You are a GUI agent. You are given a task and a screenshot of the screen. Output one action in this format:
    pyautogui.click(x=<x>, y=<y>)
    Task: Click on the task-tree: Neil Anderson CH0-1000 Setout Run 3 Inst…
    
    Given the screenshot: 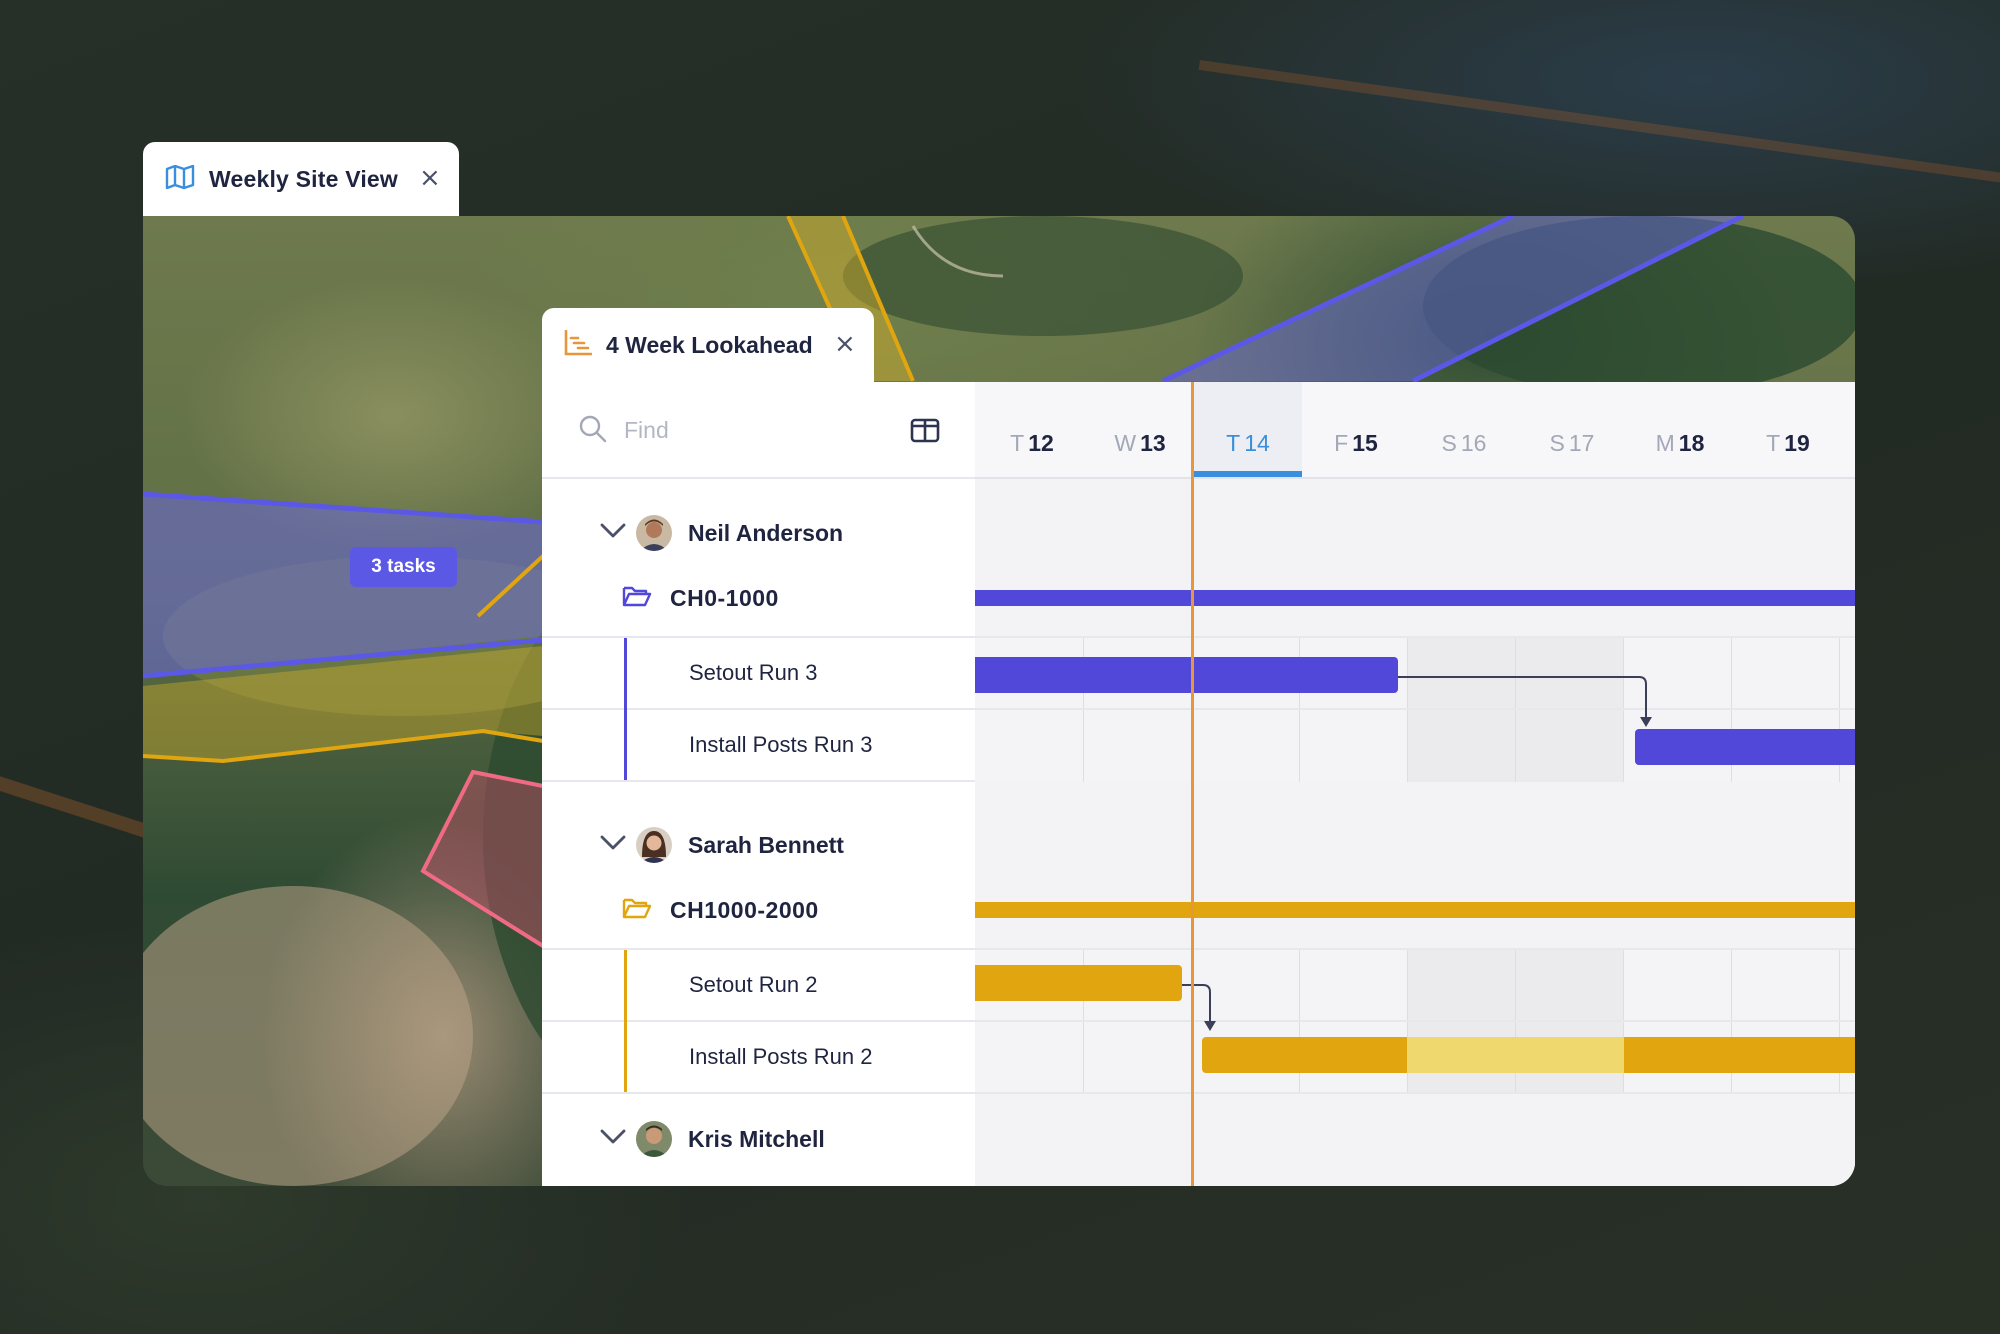 What is the action you would take?
    pyautogui.click(x=759, y=784)
    